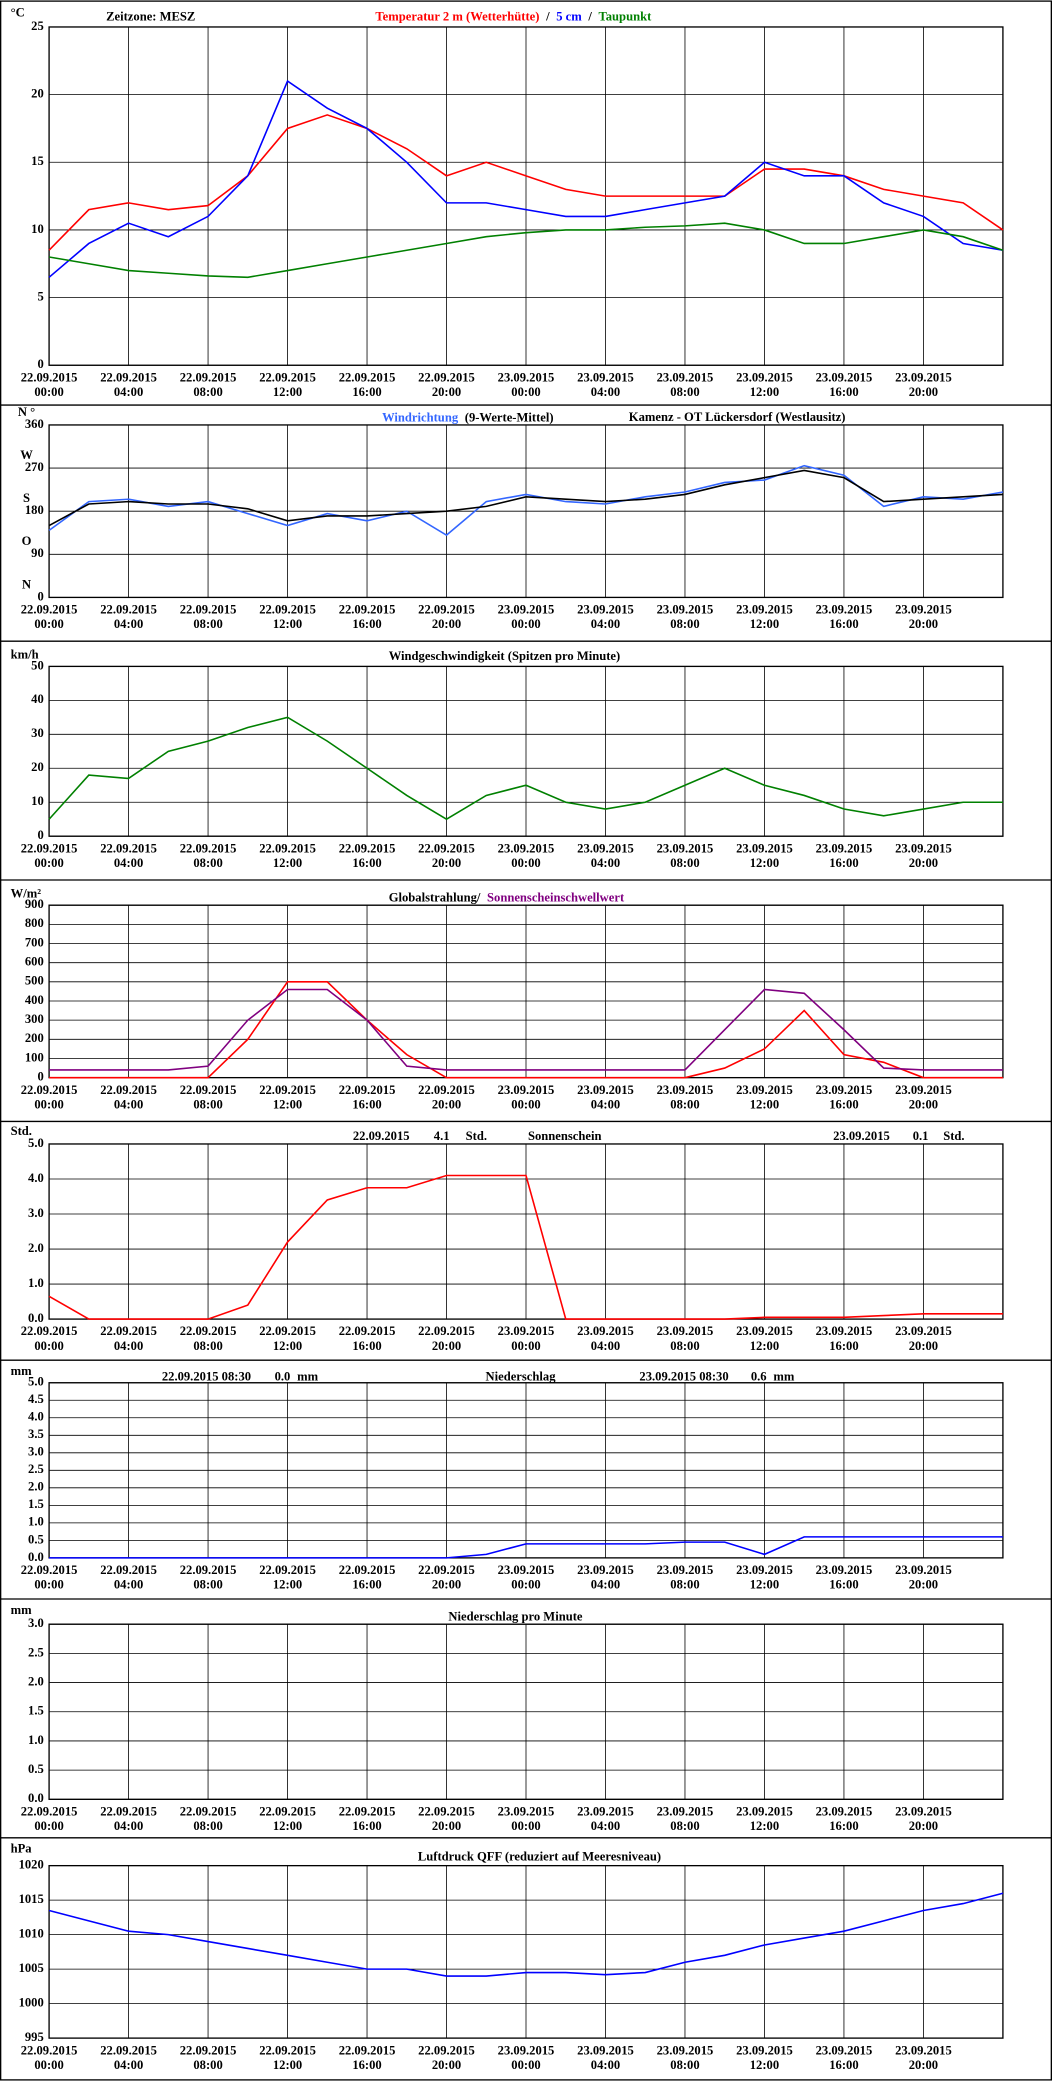 The width and height of the screenshot is (1052, 2081). I want to click on y-tick-label: 1020, so click(31, 1865).